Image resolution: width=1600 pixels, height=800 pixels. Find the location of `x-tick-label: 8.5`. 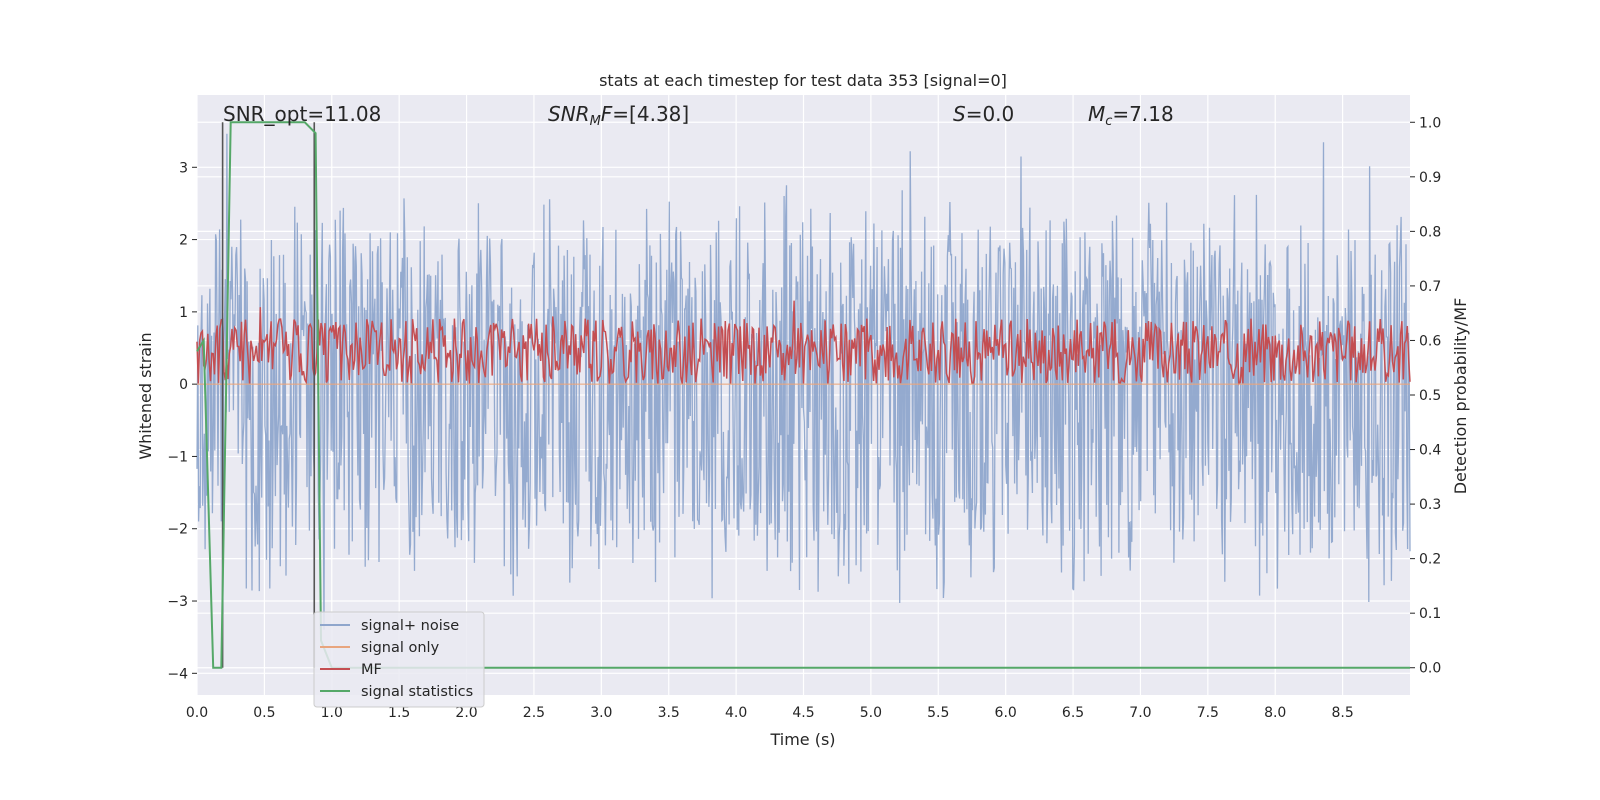

x-tick-label: 8.5 is located at coordinates (1342, 713).